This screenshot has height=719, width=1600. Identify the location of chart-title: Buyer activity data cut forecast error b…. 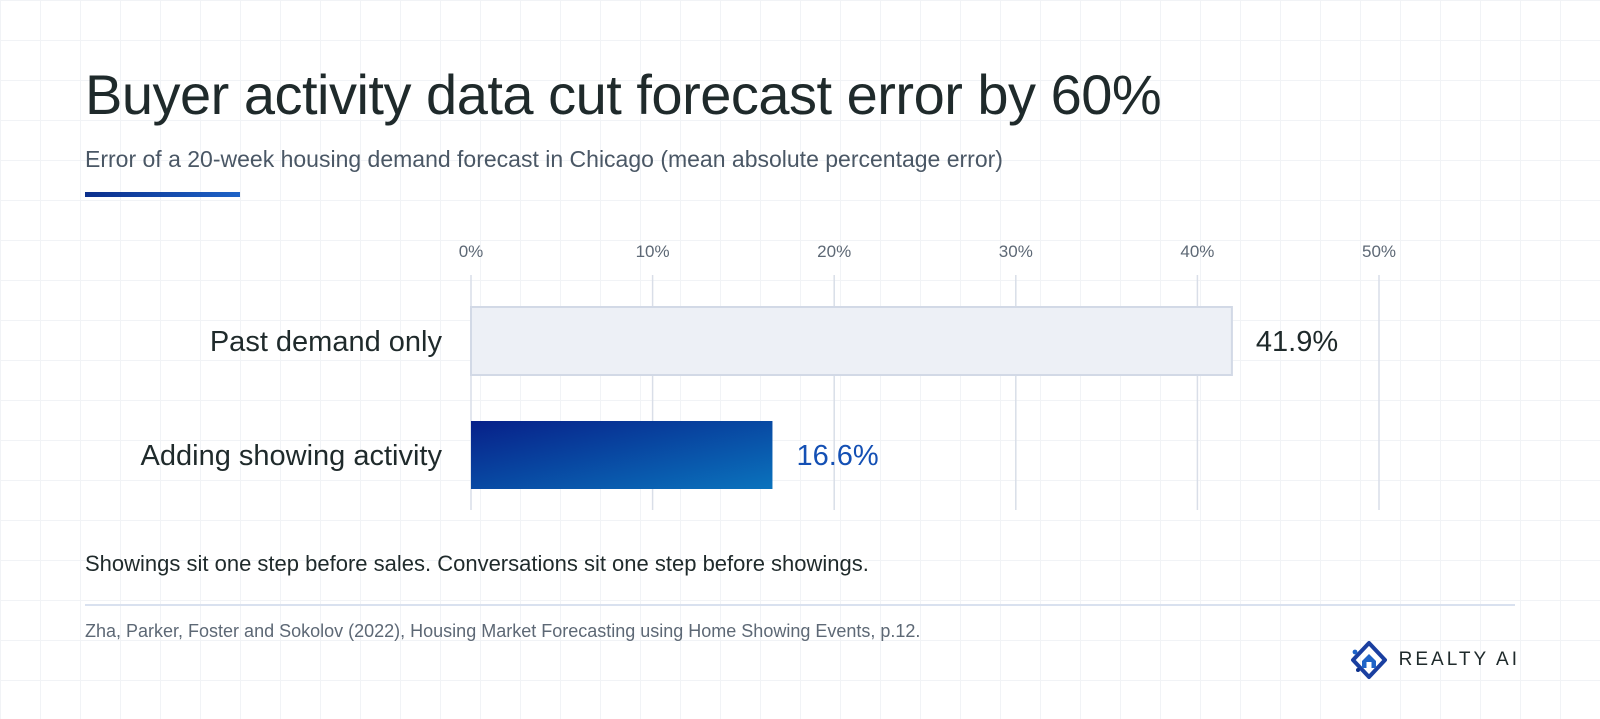
(623, 94).